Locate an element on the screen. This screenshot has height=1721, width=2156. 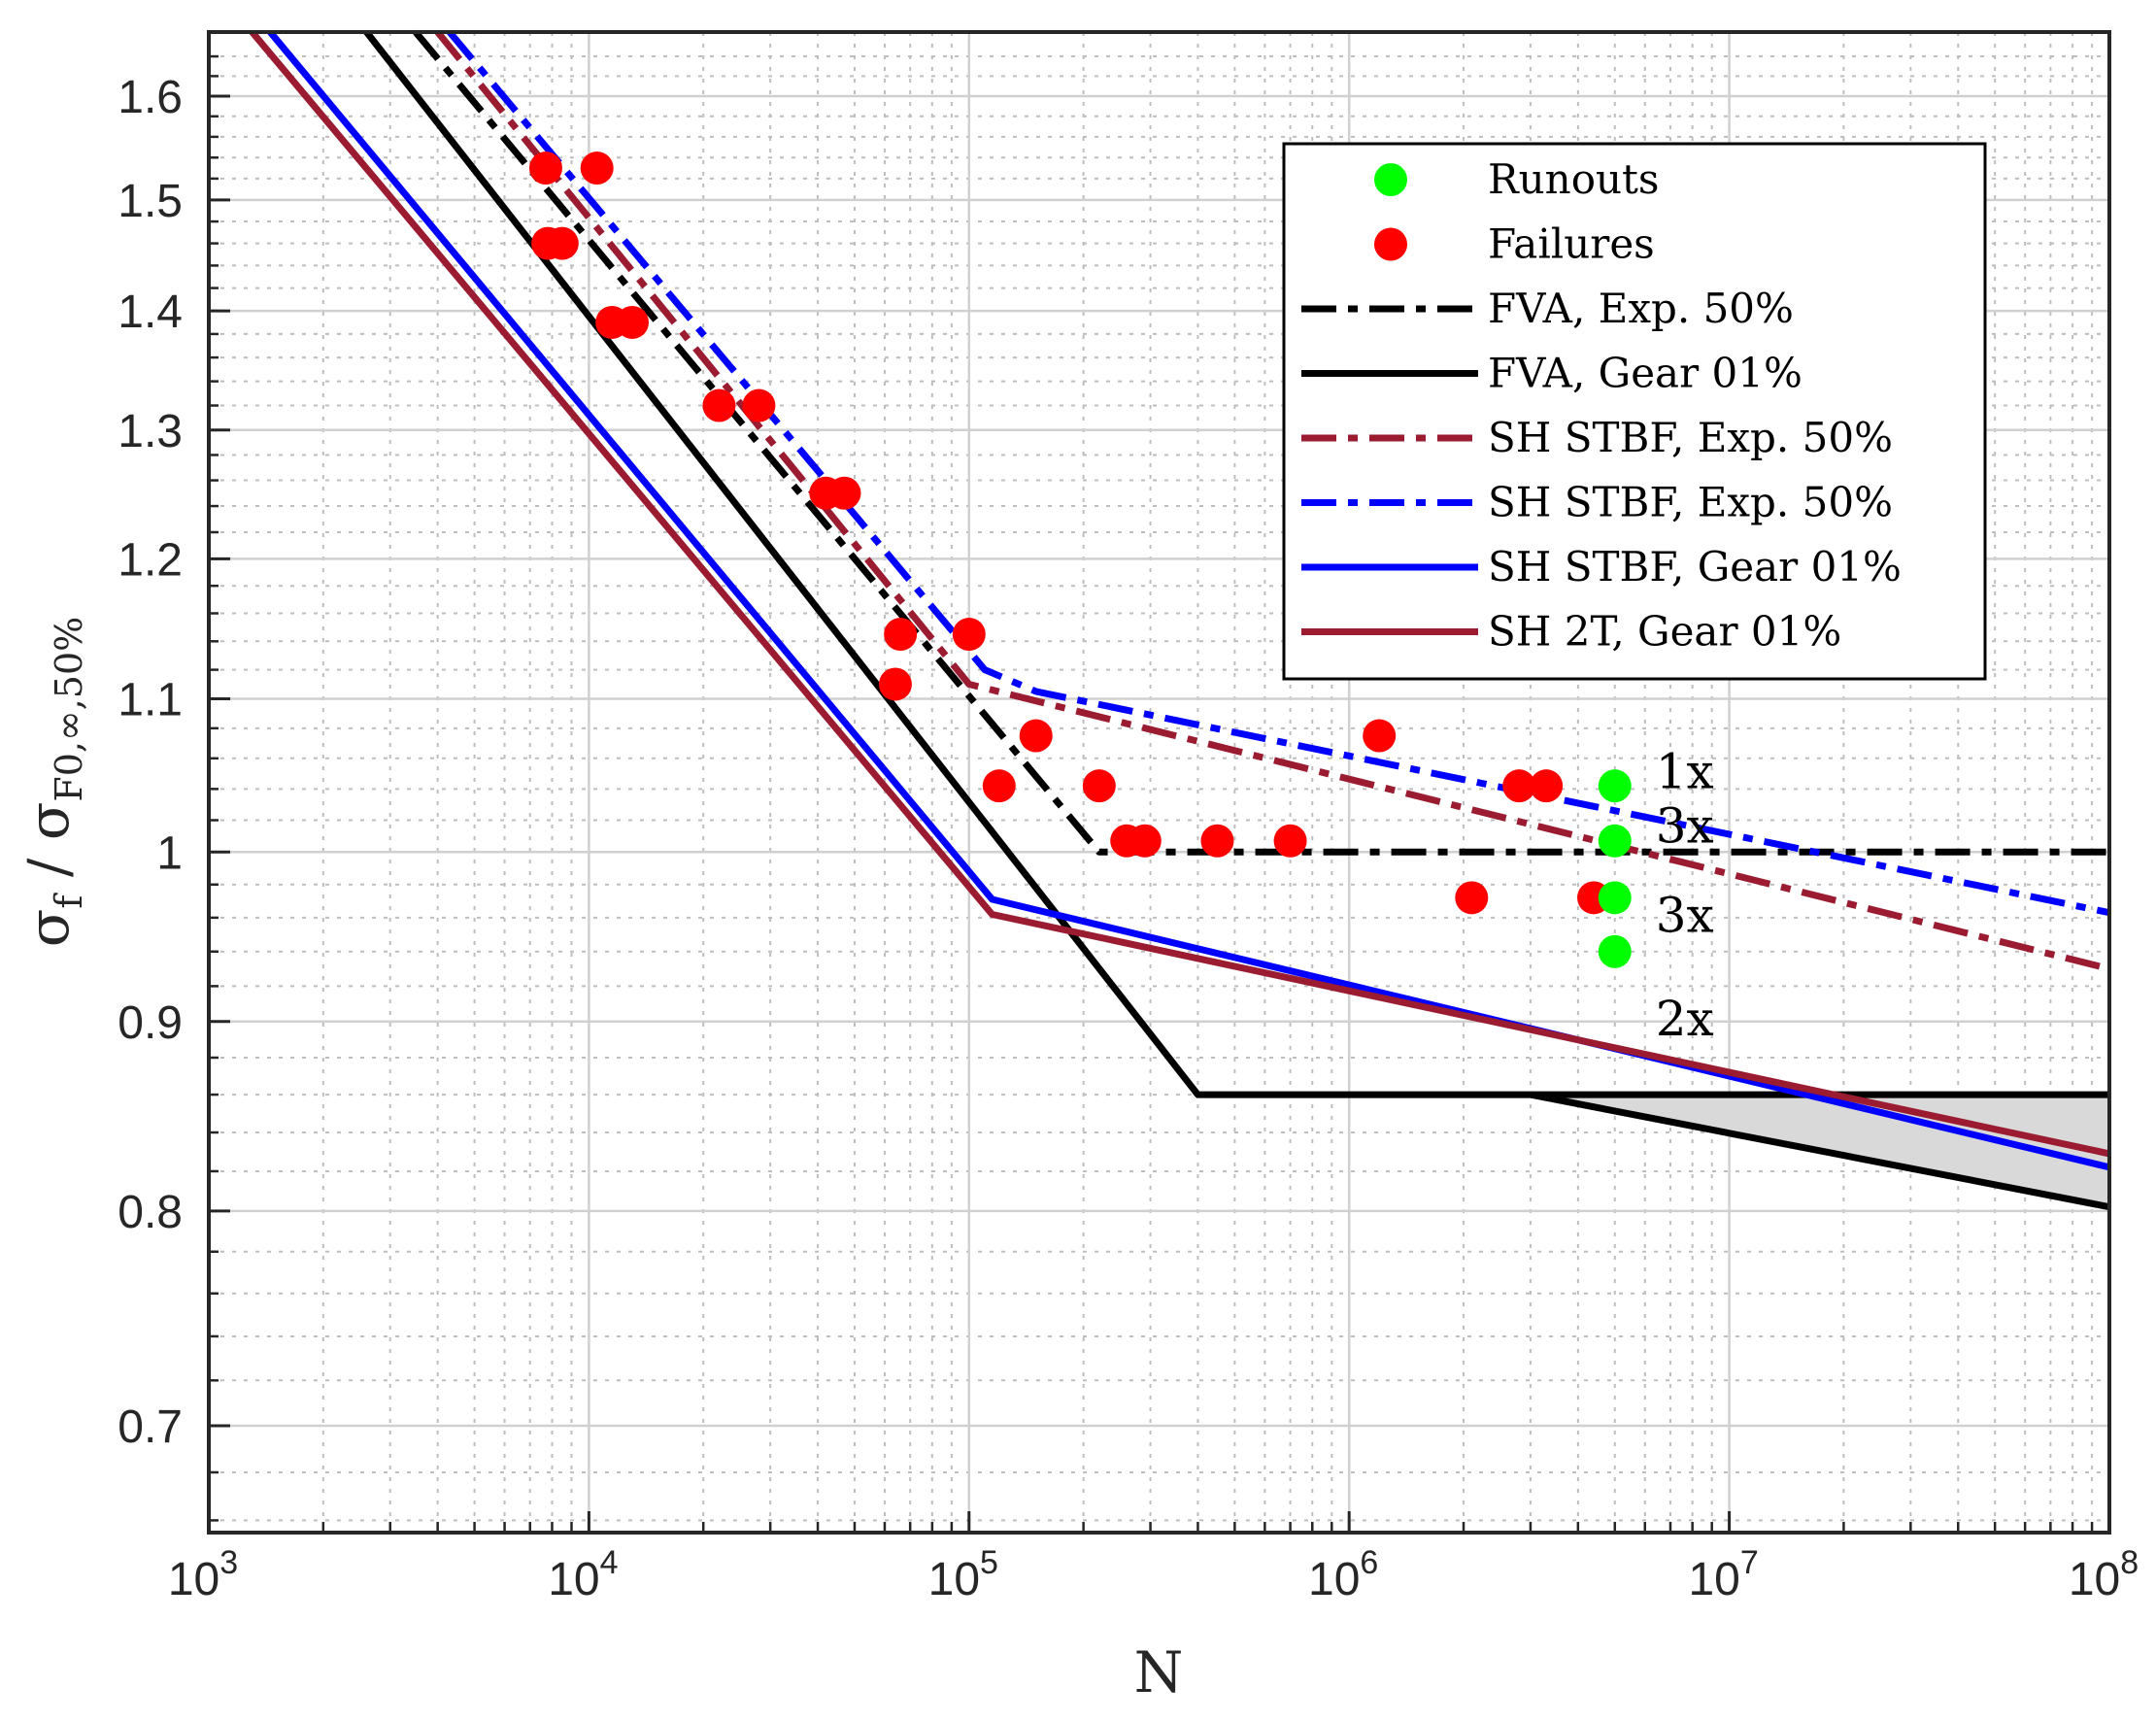
x-axis-title: N is located at coordinates (1159, 1672).